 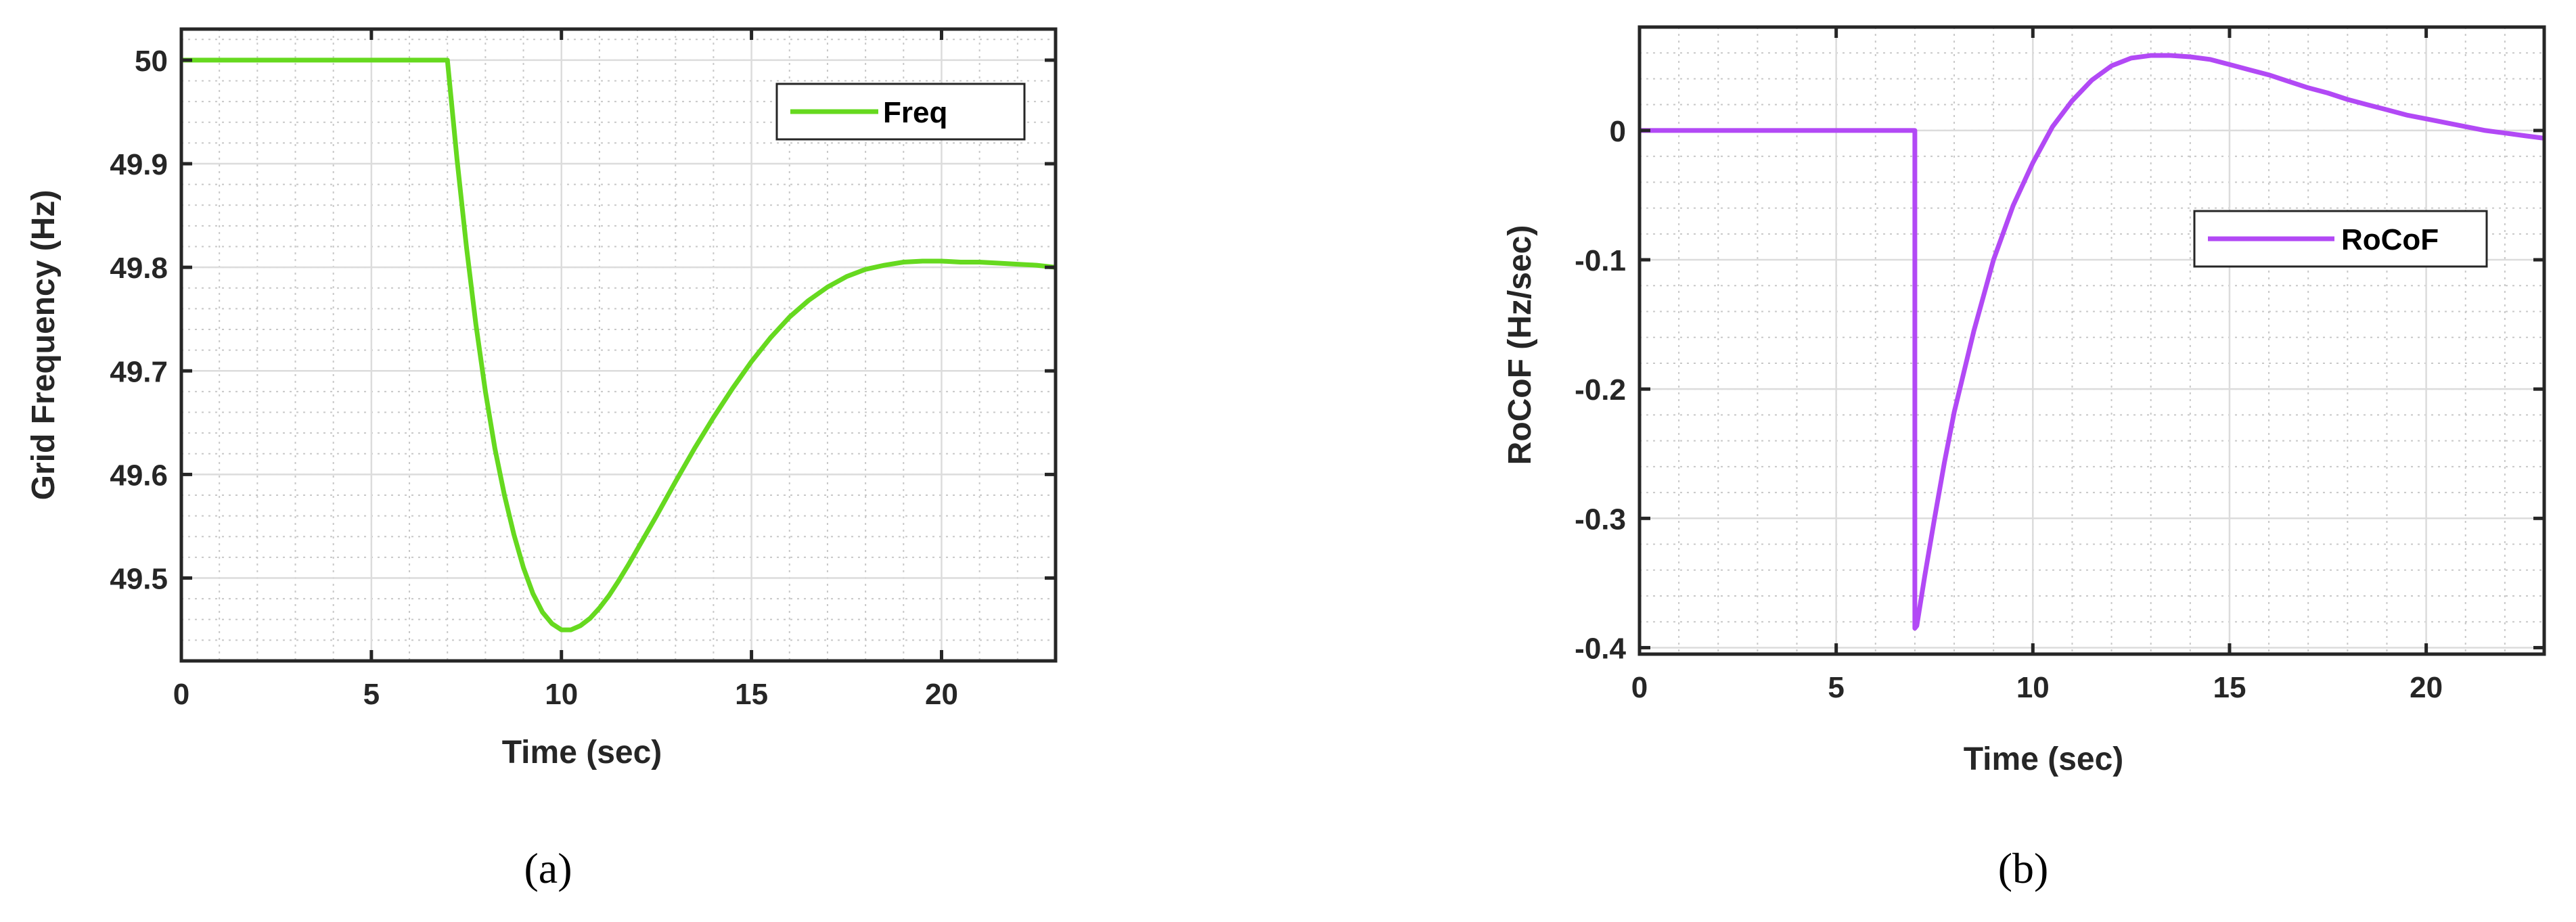 I want to click on rocof-y-axis-label: RoCoF (Hz/sec), so click(x=1520, y=345).